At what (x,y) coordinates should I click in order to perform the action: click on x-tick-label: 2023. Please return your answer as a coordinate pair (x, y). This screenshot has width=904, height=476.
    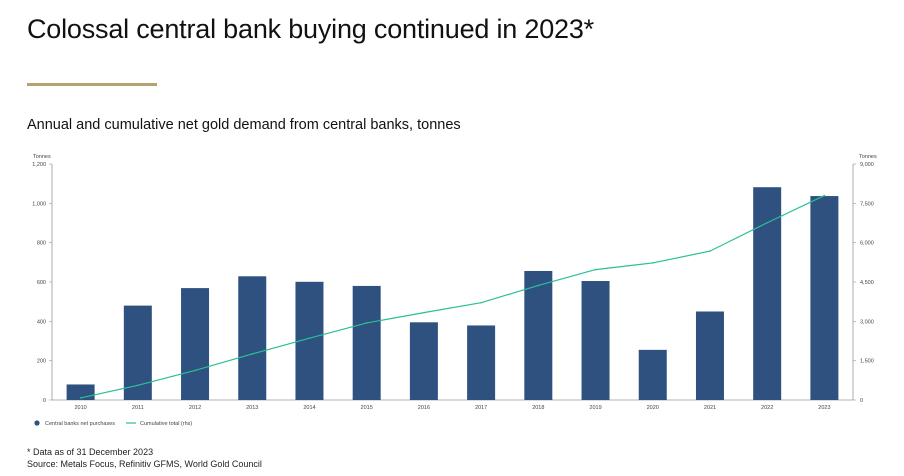
    Looking at the image, I should click on (824, 408).